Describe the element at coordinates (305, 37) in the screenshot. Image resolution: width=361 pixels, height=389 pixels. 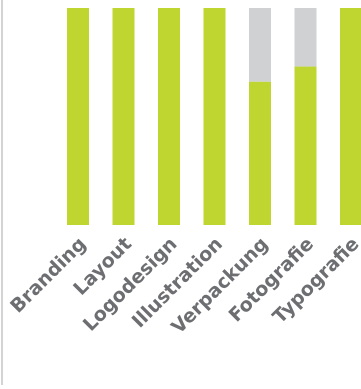
I see `bar-remainder-fotografie` at that location.